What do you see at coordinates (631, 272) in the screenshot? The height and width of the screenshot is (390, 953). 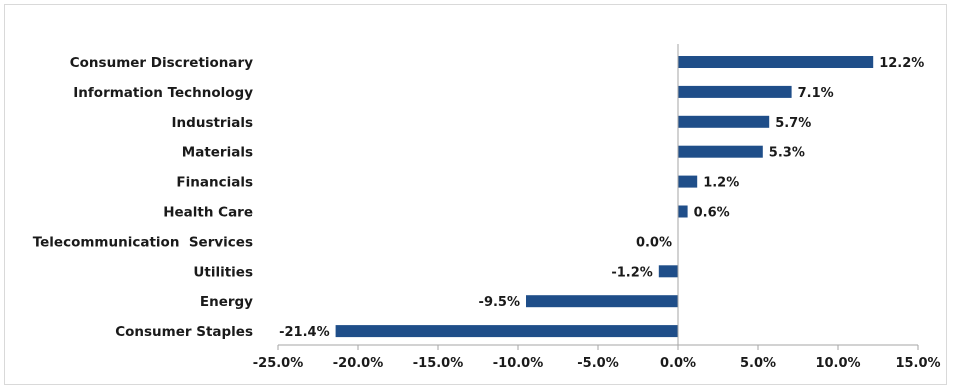 I see `value-label: -1.2%` at bounding box center [631, 272].